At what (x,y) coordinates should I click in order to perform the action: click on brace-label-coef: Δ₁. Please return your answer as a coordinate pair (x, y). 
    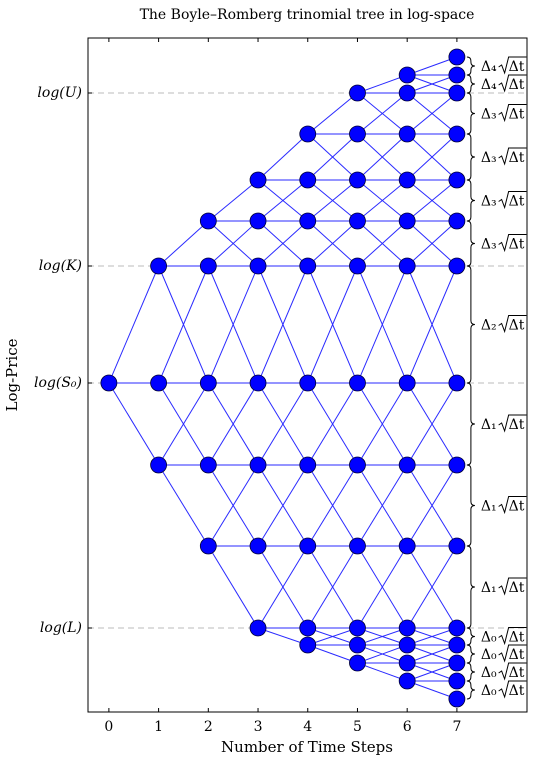
    Looking at the image, I should click on (489, 588).